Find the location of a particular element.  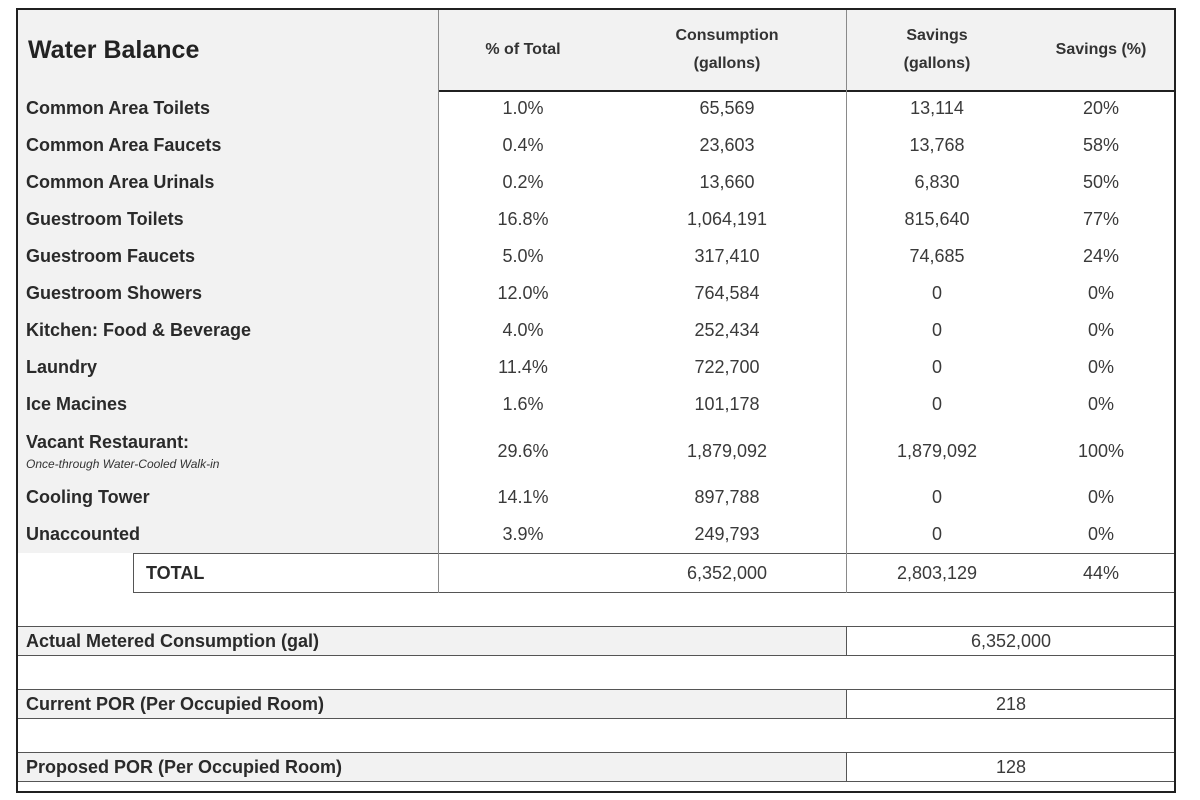

total-left-border is located at coordinates (133, 573).